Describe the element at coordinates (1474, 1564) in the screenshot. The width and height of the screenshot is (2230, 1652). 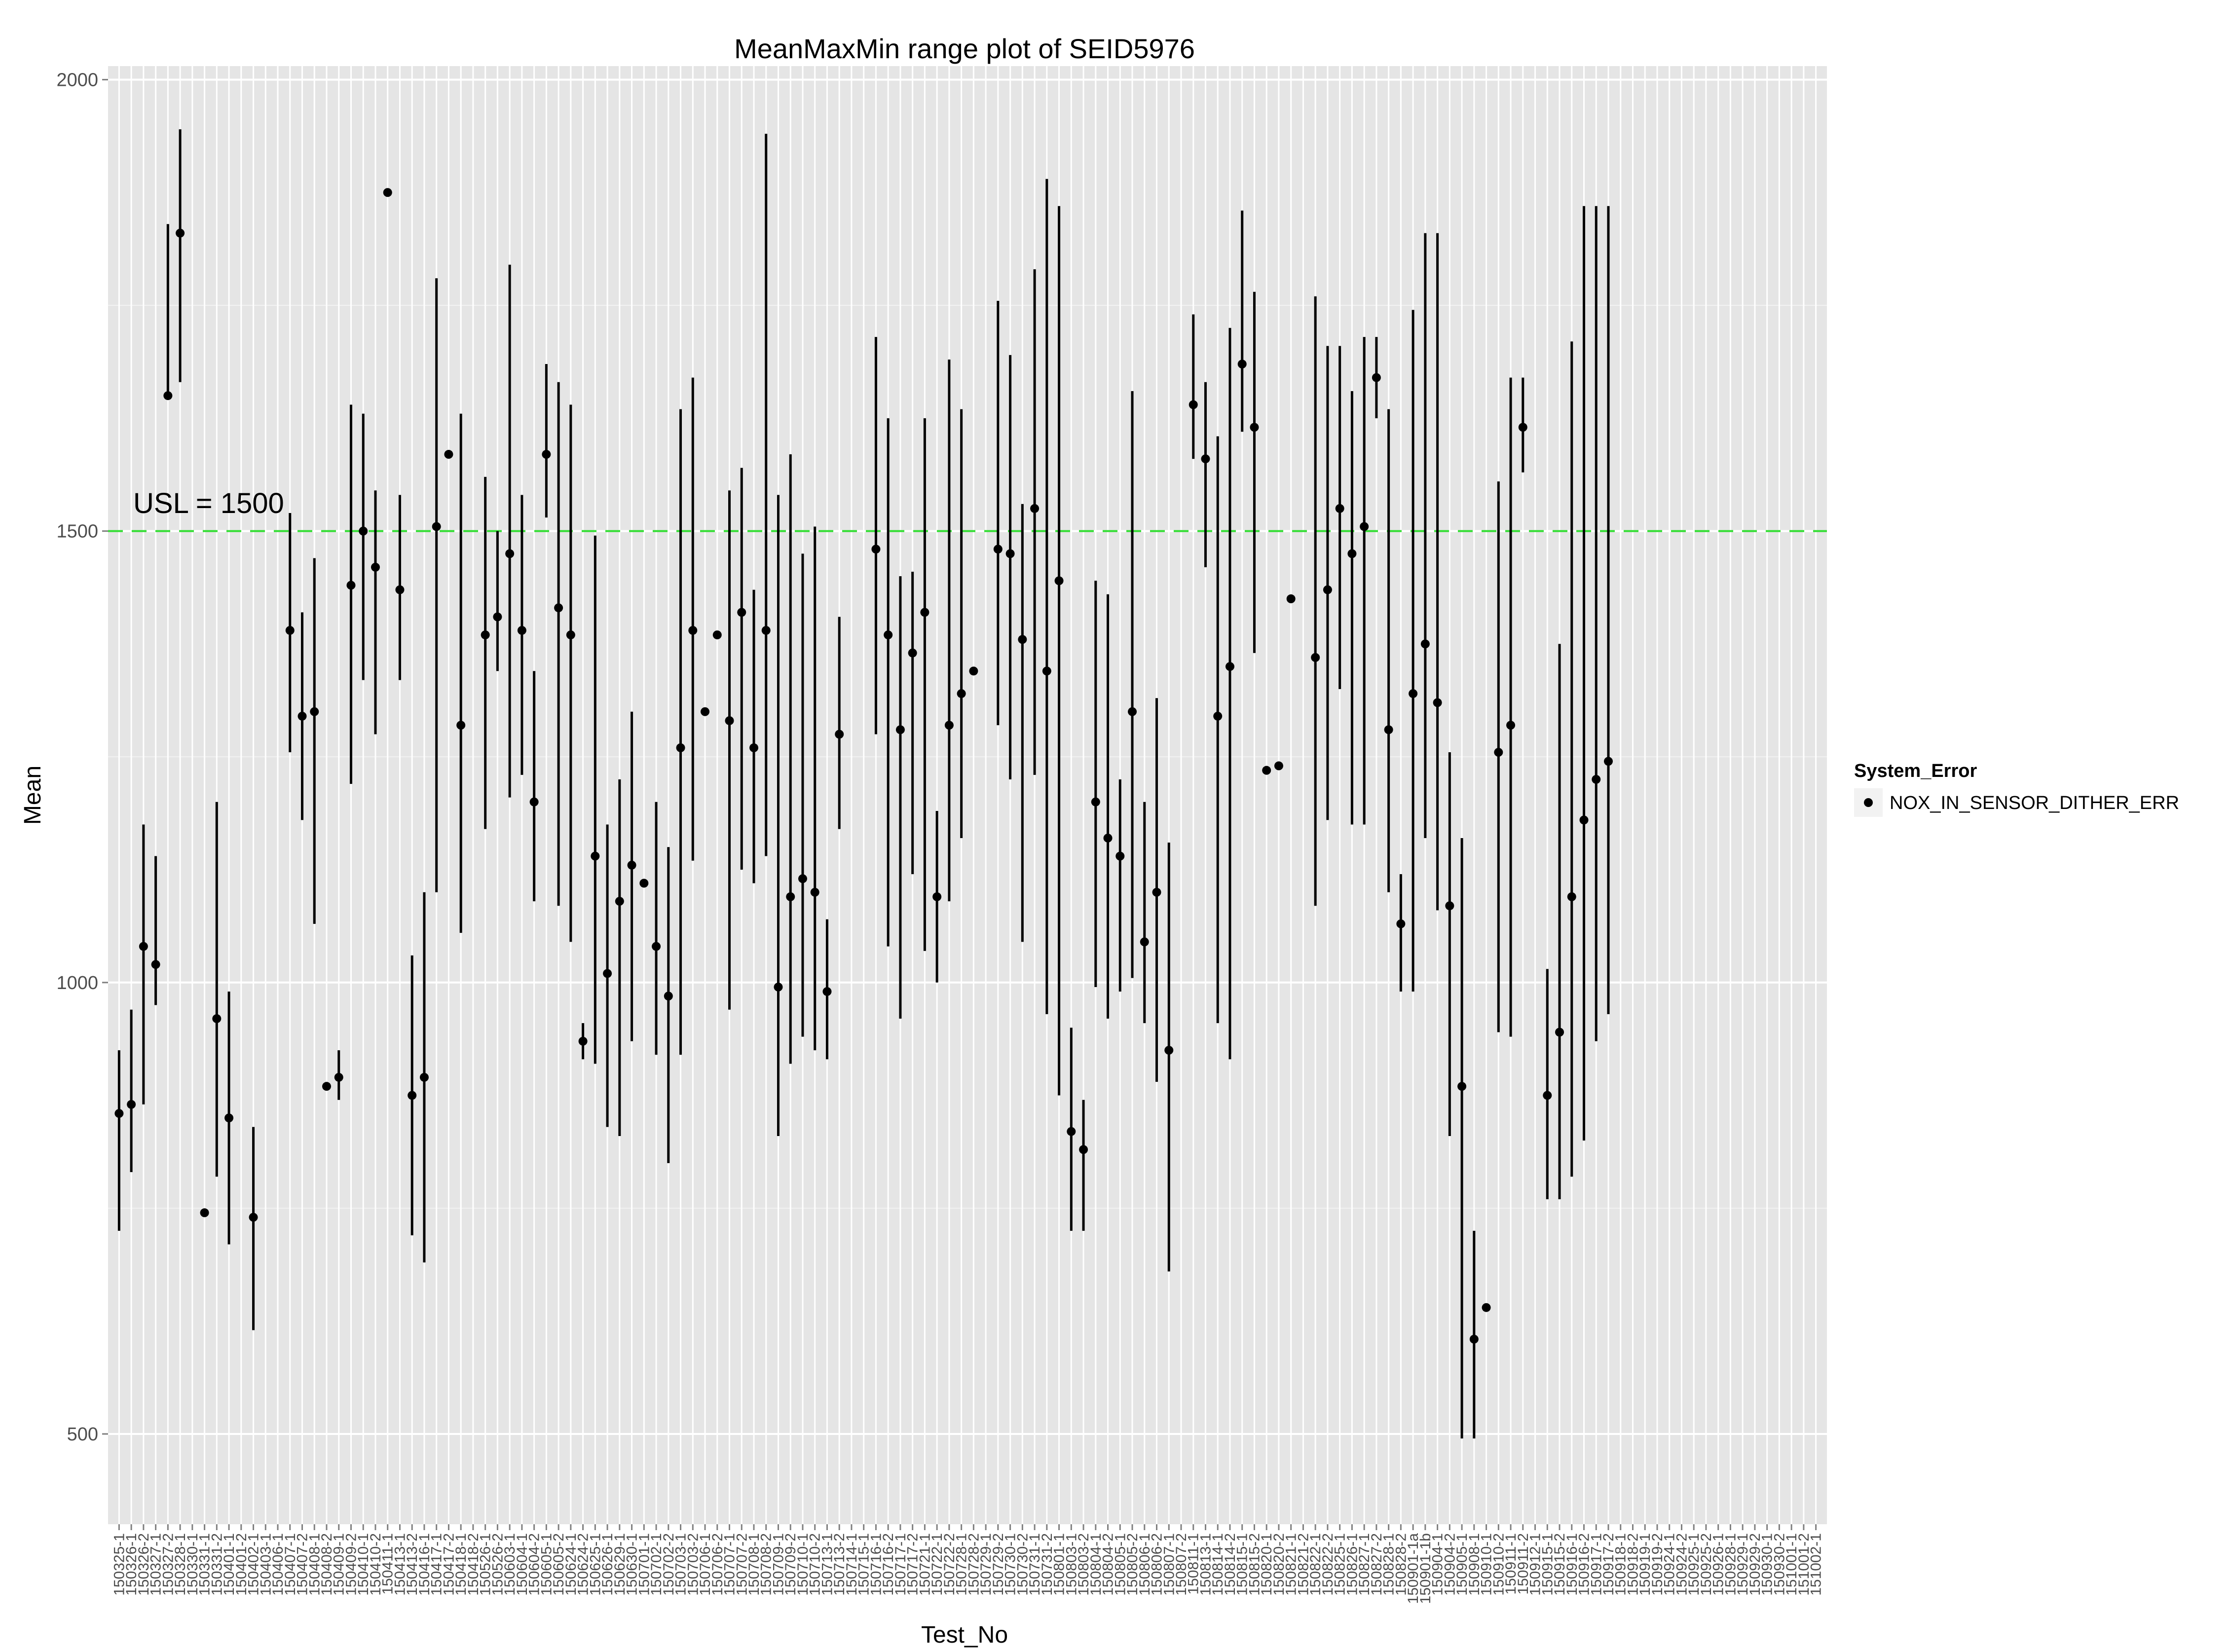
I see `x-tick-label: 150908-1` at that location.